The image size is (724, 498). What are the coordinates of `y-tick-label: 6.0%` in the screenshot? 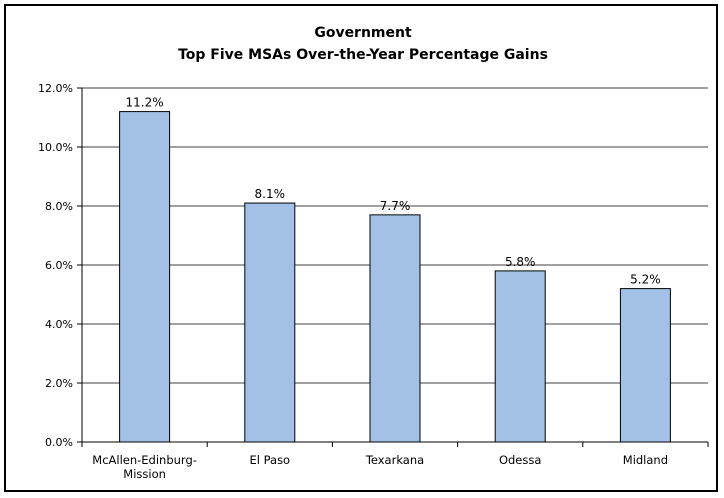 It's located at (59, 265).